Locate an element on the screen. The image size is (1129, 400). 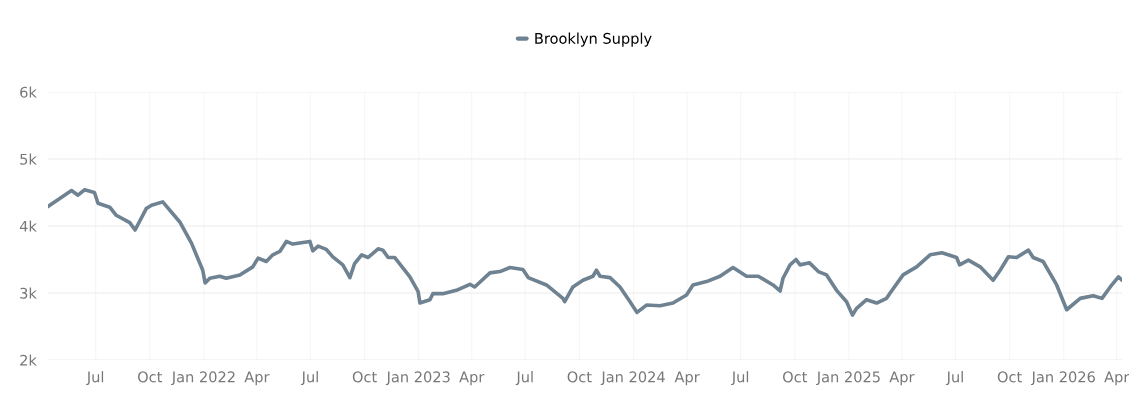
x-tick-label: Jan 2023 is located at coordinates (417, 378).